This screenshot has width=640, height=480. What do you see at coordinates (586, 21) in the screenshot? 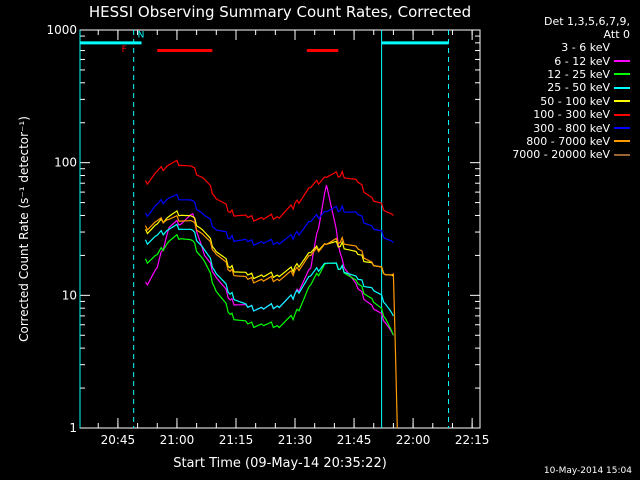
I see `legend-header-detectors: Det 1,3,5,6,7,9,` at bounding box center [586, 21].